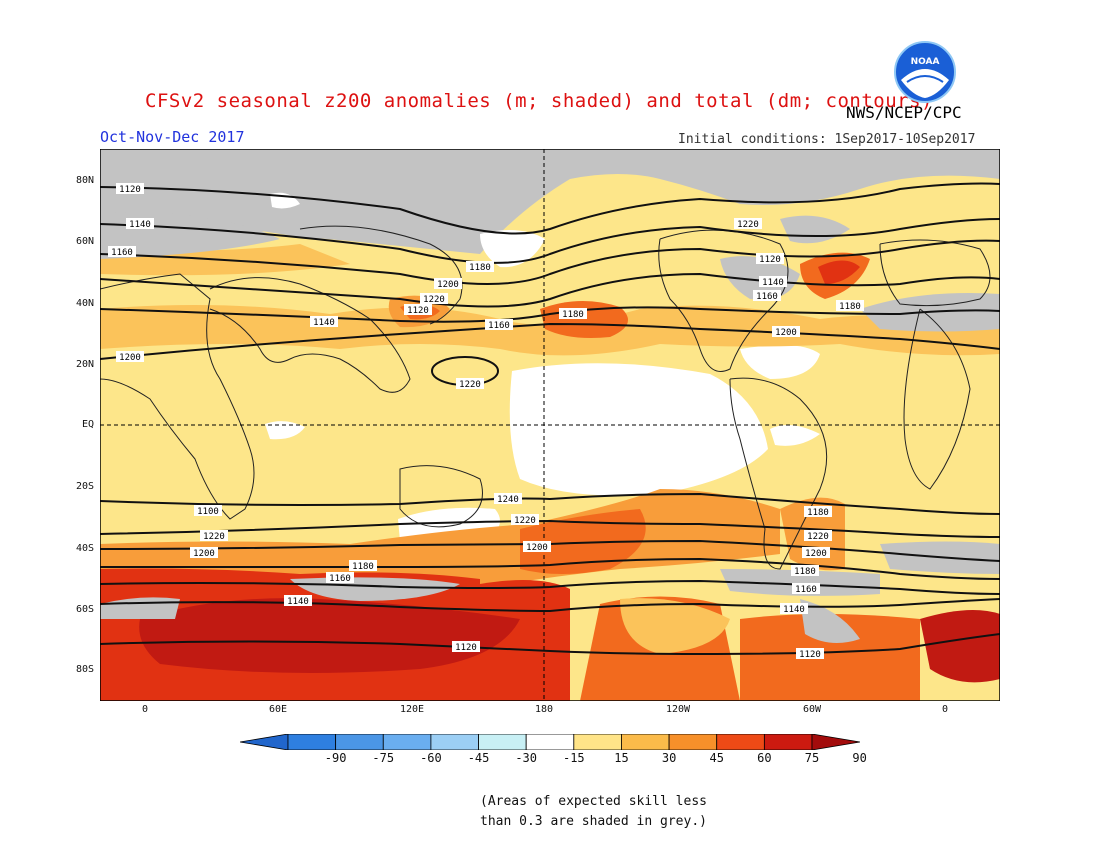 This screenshot has width=1100, height=850. What do you see at coordinates (431, 758) in the screenshot?
I see `colorbar-label: -60` at bounding box center [431, 758].